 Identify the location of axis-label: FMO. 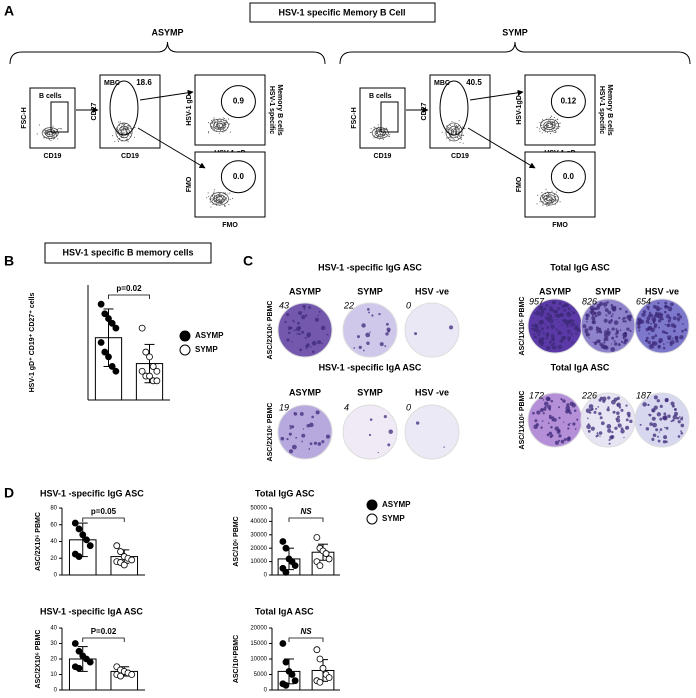
(560, 225).